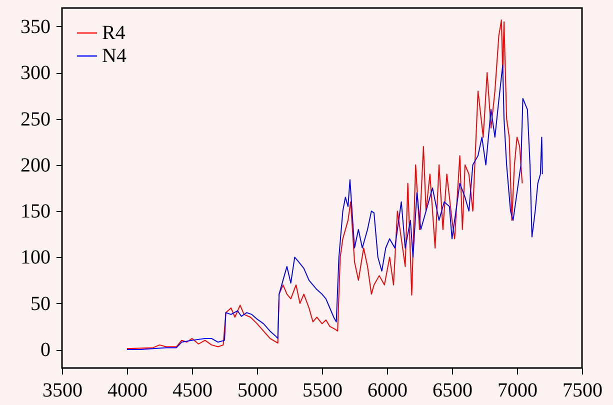 Image resolution: width=613 pixels, height=405 pixels. Describe the element at coordinates (114, 56) in the screenshot. I see `legend-label: N4` at that location.